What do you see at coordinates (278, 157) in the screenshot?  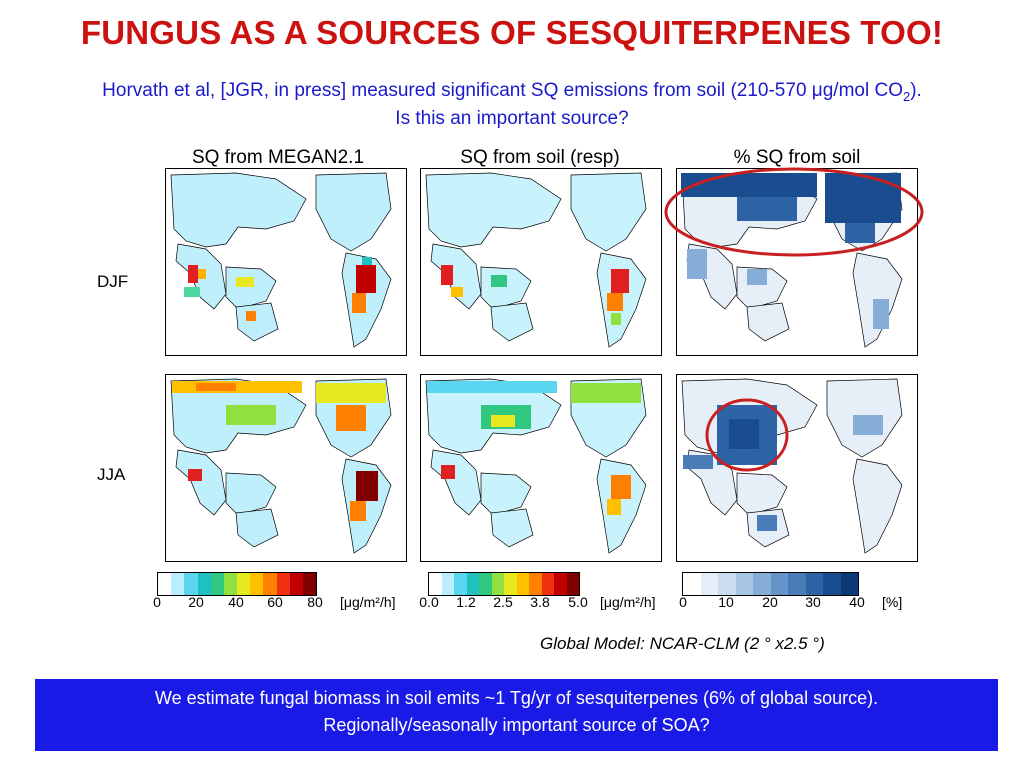 I see `column-title-megan: SQ from MEGAN2.1` at bounding box center [278, 157].